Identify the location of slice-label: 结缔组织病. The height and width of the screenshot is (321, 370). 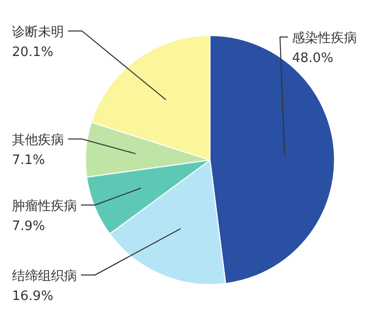
(44, 276).